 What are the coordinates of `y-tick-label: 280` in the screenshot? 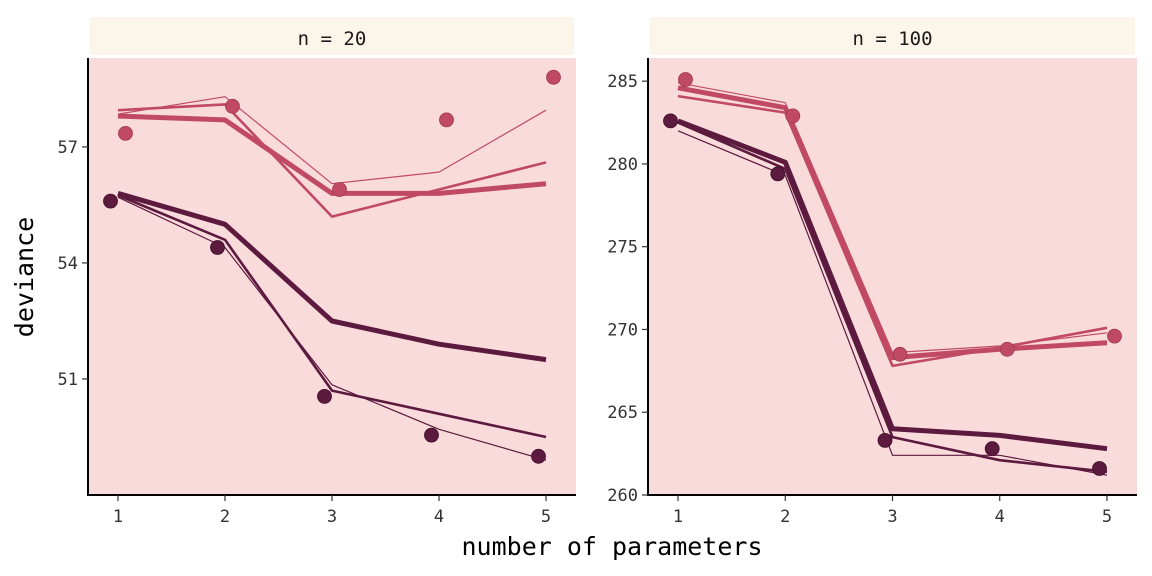 It's located at (622, 165).